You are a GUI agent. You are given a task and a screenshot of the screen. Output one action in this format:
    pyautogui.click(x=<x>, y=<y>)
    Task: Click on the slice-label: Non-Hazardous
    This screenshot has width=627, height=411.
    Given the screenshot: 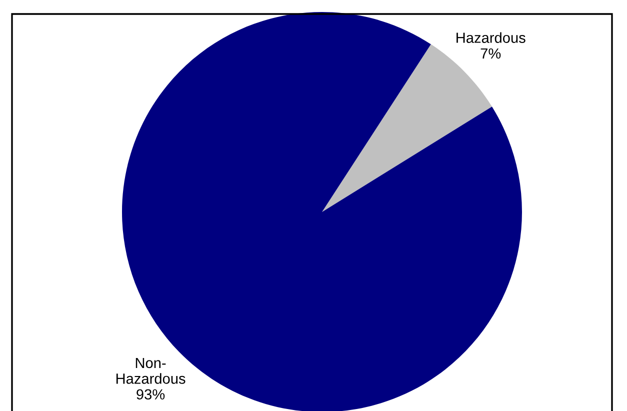 What is the action you would take?
    pyautogui.click(x=151, y=371)
    